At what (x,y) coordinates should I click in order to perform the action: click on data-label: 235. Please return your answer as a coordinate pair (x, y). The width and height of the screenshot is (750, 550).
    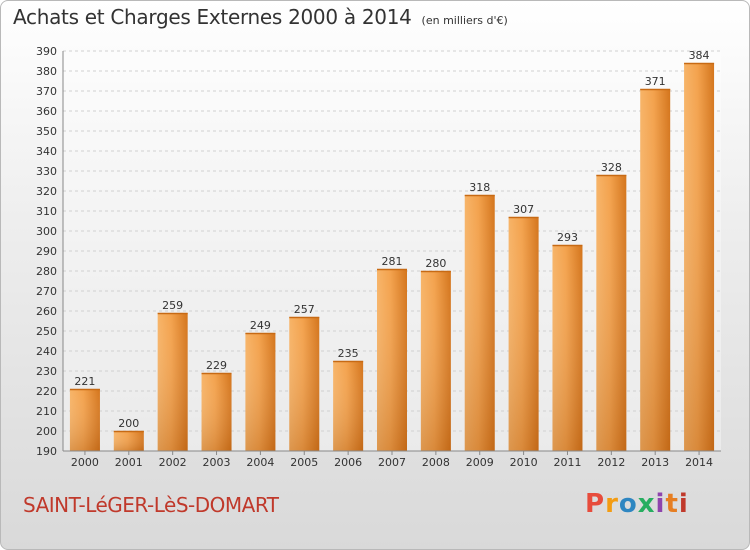
    Looking at the image, I should click on (348, 353).